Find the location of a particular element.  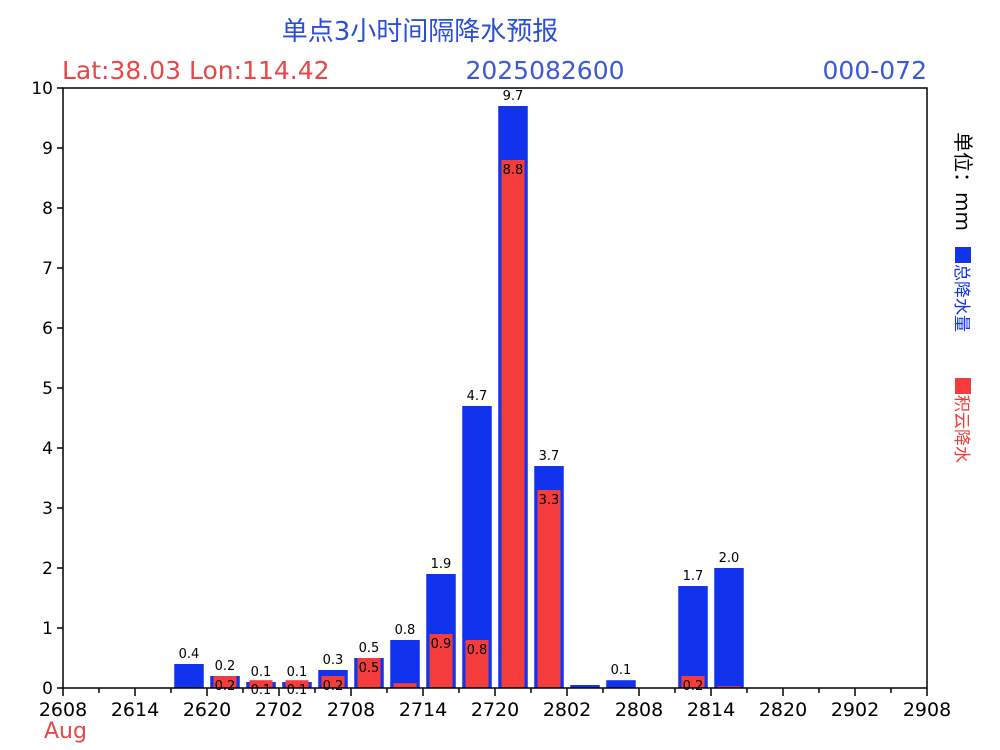

convective-value-label: 8.8 is located at coordinates (513, 170).